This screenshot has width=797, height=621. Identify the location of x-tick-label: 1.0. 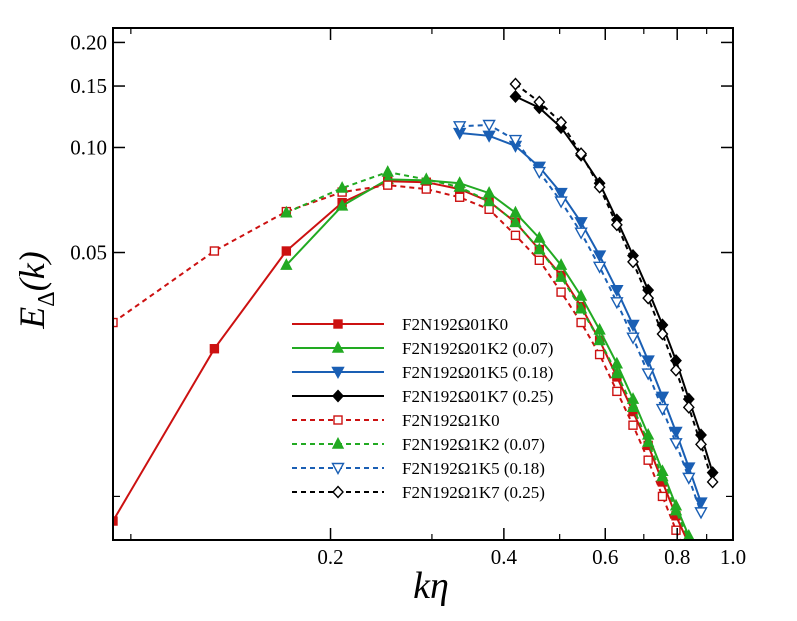
(733, 557).